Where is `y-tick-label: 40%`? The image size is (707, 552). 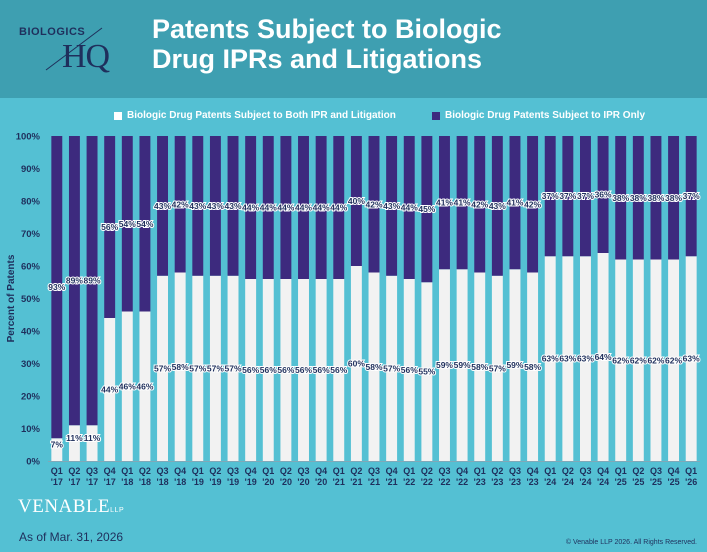
y-tick-label: 40% is located at coordinates (31, 332).